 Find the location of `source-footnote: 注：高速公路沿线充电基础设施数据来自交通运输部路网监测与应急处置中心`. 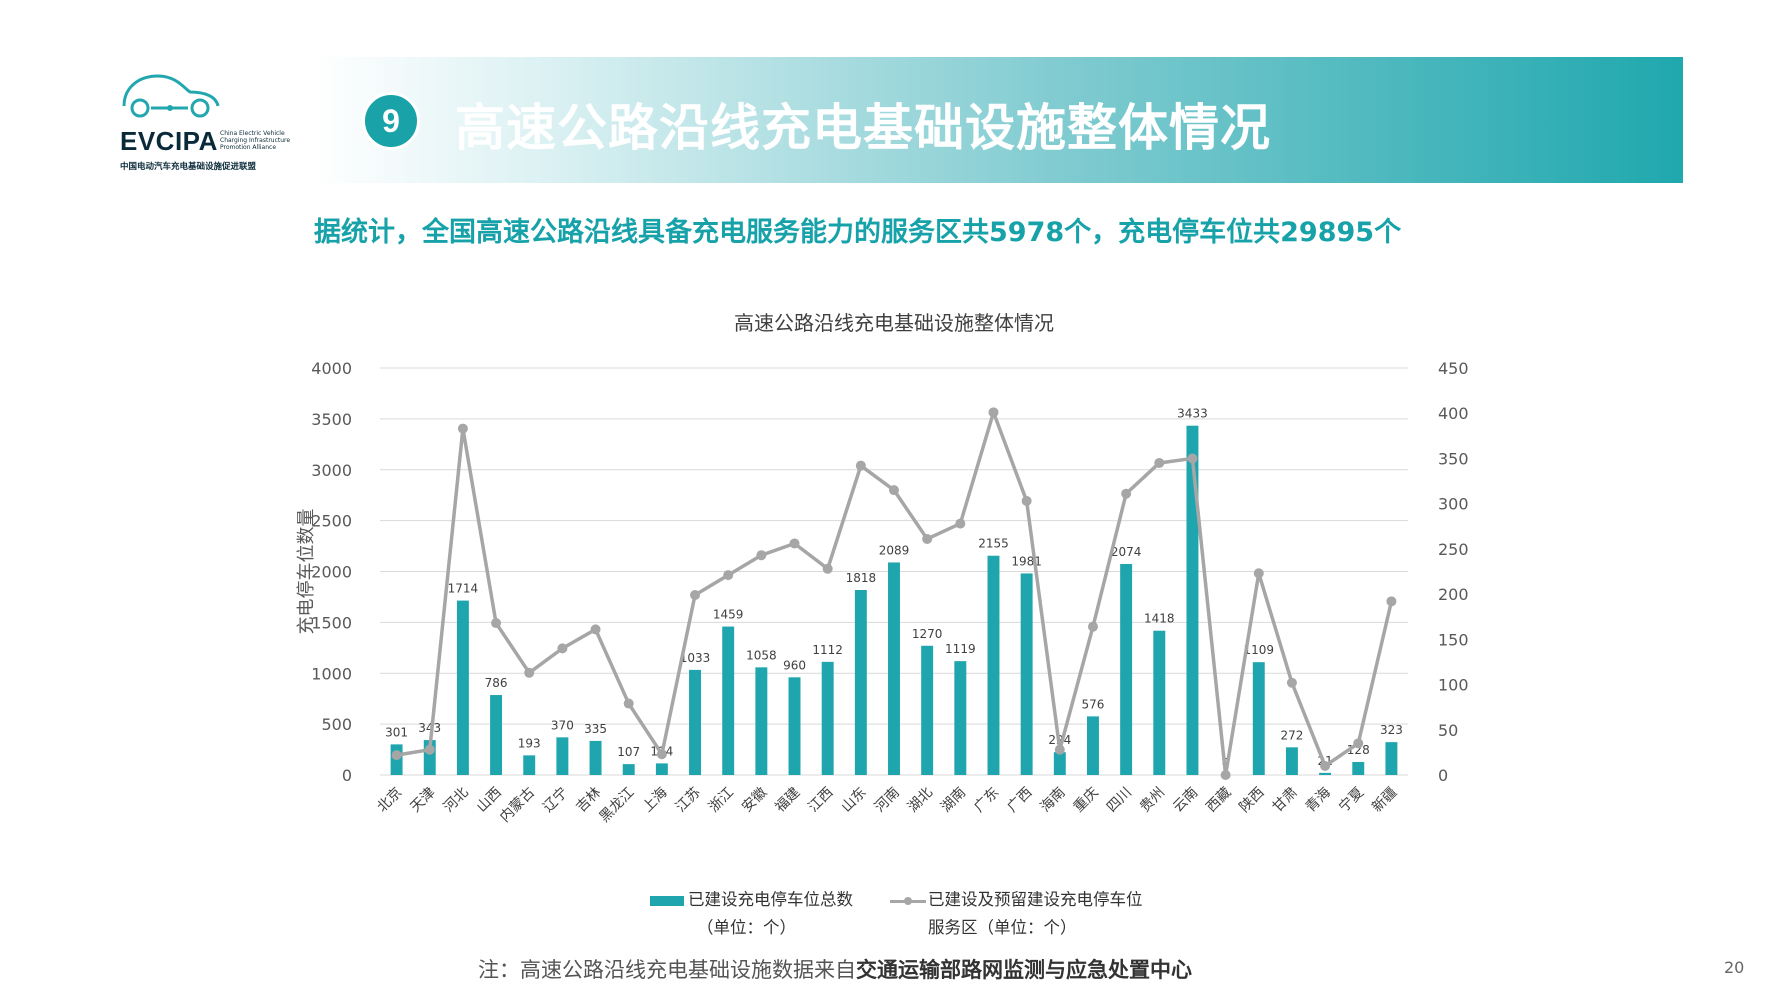

source-footnote: 注：高速公路沿线充电基础设施数据来自交通运输部路网监测与应急处置中心 is located at coordinates (835, 969).